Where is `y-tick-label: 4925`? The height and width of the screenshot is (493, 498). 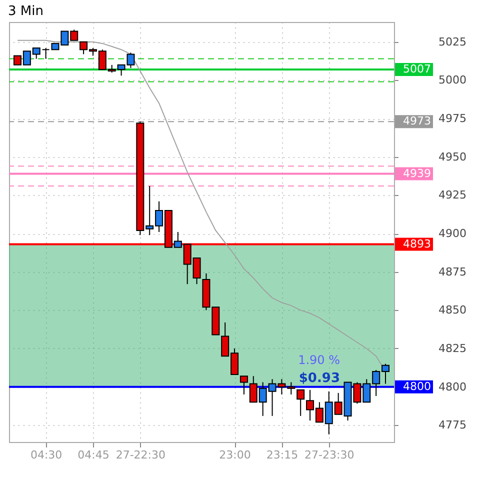 y-tick-label: 4925 is located at coordinates (452, 195).